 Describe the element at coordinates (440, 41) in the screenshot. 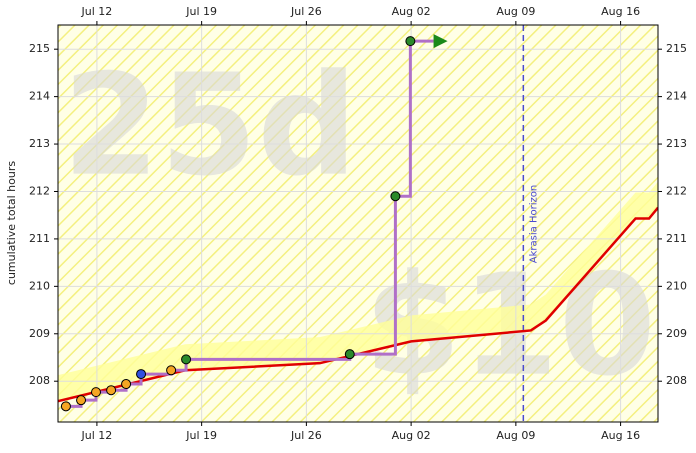

I see `arrow` at that location.